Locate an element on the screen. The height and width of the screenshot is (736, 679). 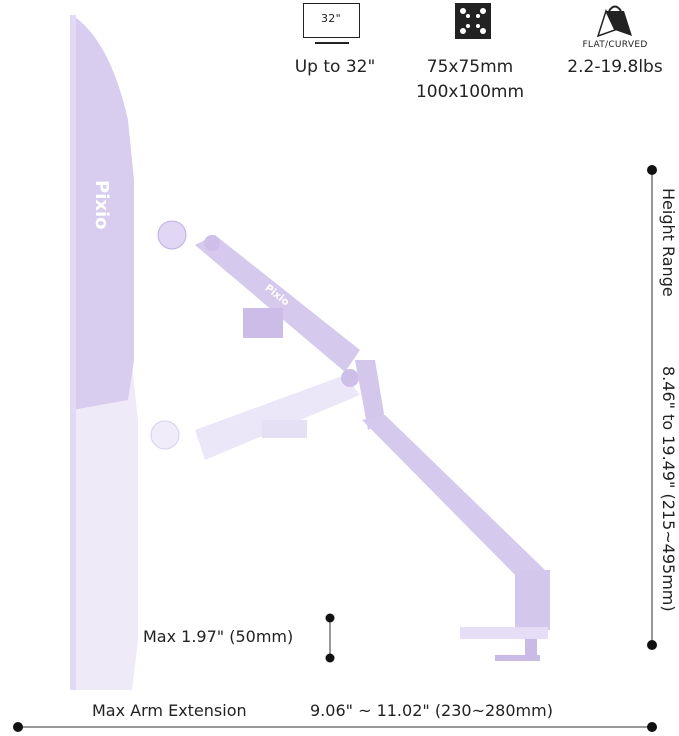
monitor-brand-logo: Pixio is located at coordinates (101, 205).